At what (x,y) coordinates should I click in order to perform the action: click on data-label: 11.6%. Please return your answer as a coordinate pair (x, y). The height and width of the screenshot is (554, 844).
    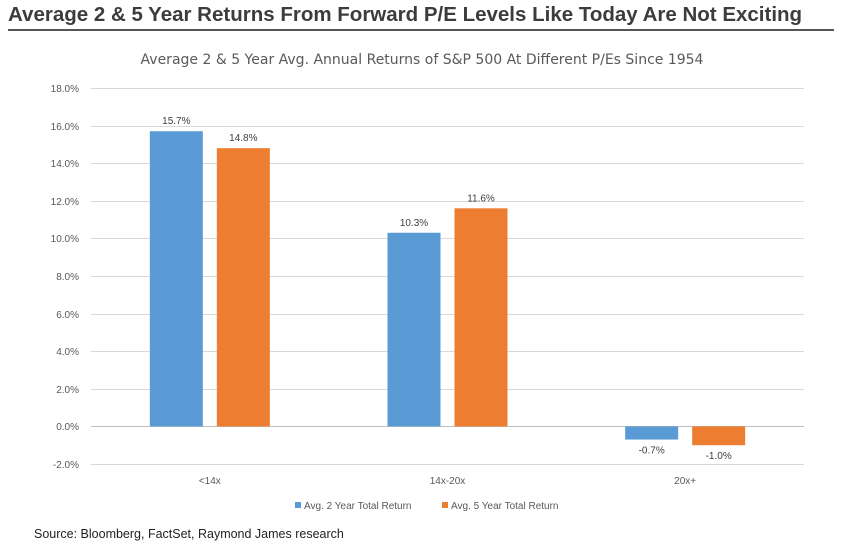
    Looking at the image, I should click on (481, 198).